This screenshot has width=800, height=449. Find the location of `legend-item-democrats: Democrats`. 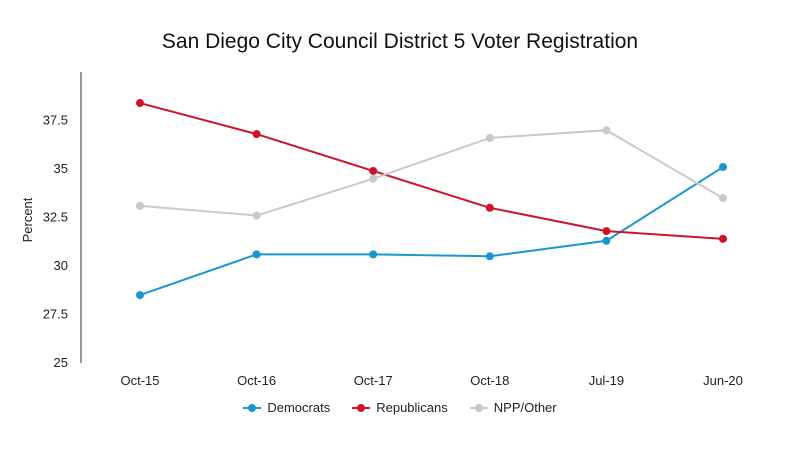

legend-item-democrats: Democrats is located at coordinates (286, 407).